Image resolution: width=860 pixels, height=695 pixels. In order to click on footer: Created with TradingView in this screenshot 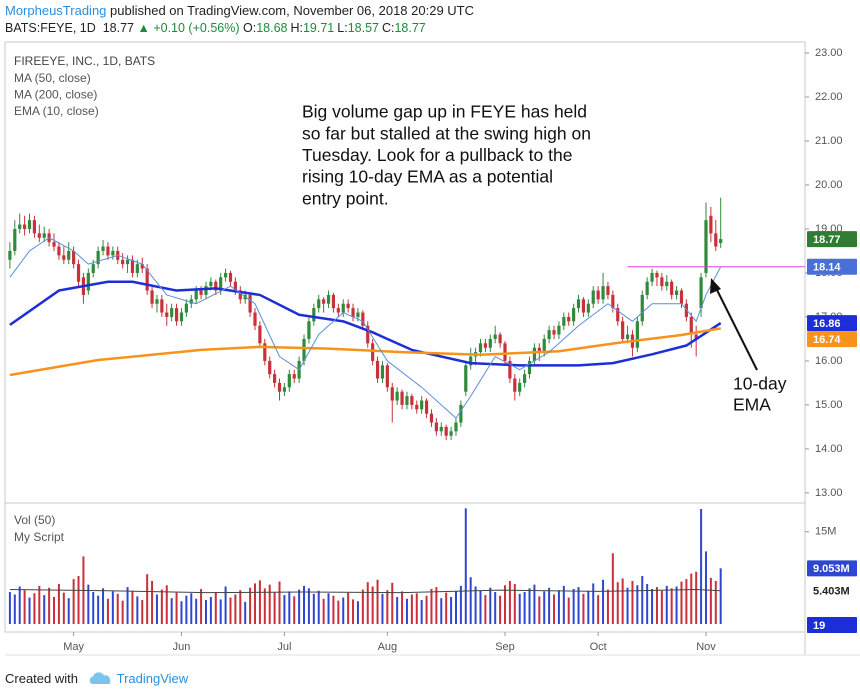, I will do `click(96, 677)`.